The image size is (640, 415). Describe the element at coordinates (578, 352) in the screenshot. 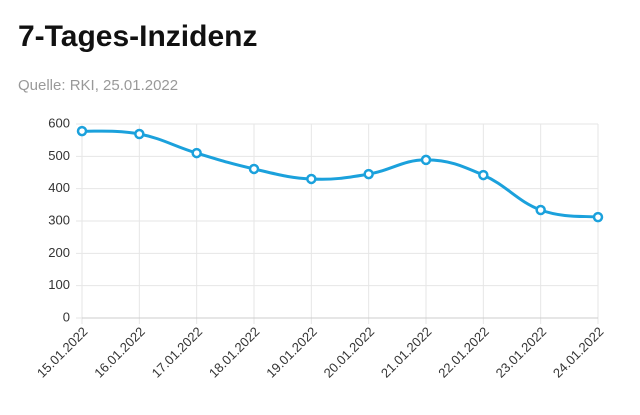

I see `x-tick-label: 24.01.2022` at that location.